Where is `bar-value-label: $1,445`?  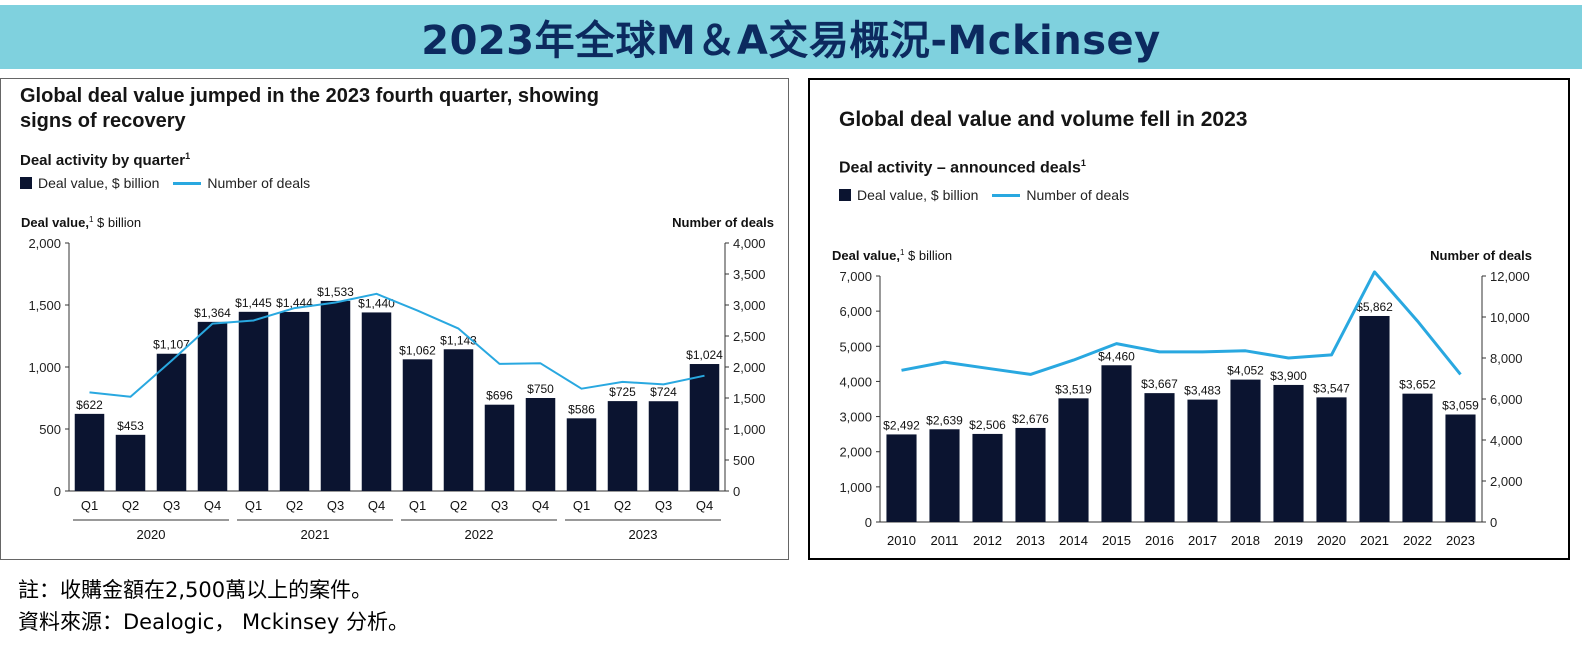
bar-value-label: $1,445 is located at coordinates (253, 303).